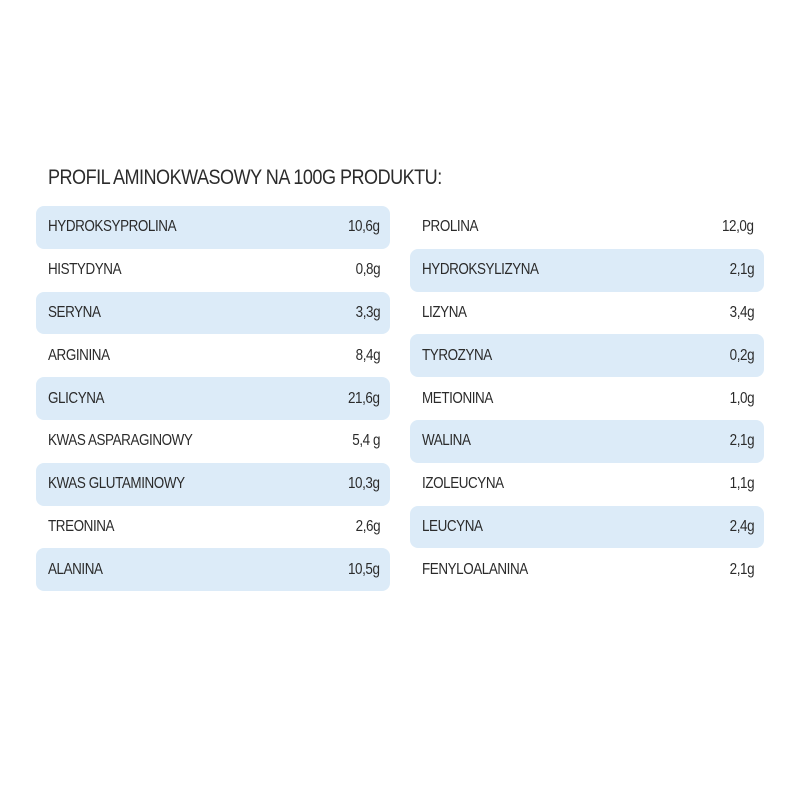 This screenshot has width=800, height=800. What do you see at coordinates (587, 484) in the screenshot?
I see `table-row: IZOLEUCYNA 1,1g` at bounding box center [587, 484].